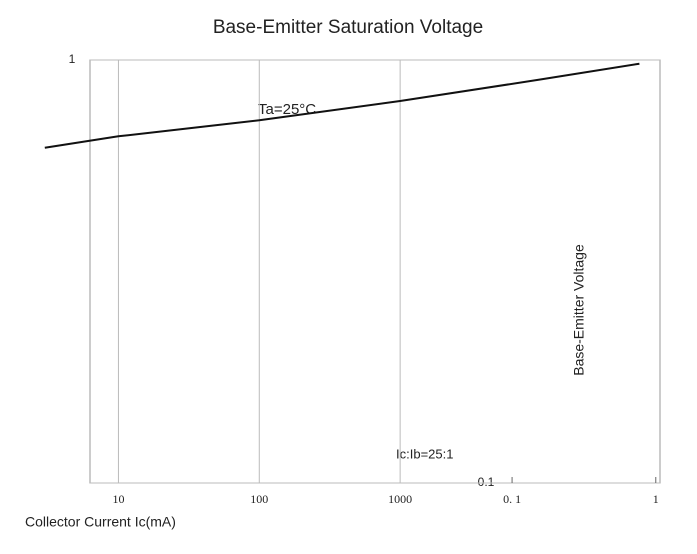 The width and height of the screenshot is (697, 554). I want to click on x-tick-label: 1000, so click(400, 499).